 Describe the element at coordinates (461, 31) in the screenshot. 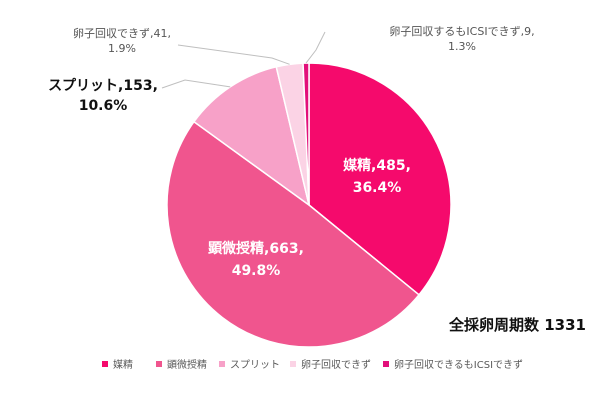

I see `label-noicsi-line1: 卵子回収するもICSIできず,9,` at that location.